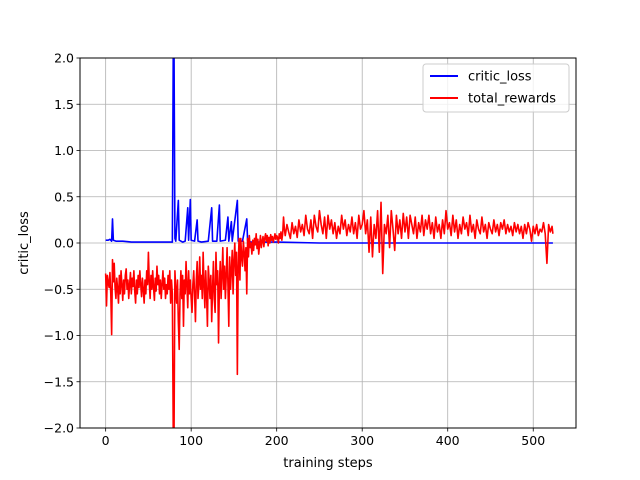 This screenshot has width=640, height=480. I want to click on legend-label-critic-loss: critic_loss, so click(500, 77).